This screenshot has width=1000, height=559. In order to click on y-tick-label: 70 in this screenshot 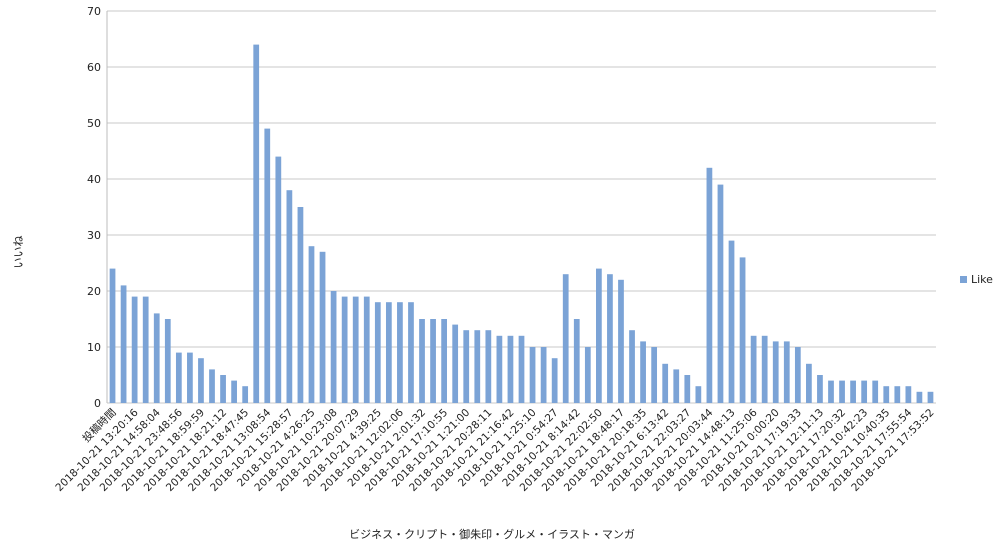, I will do `click(94, 11)`.